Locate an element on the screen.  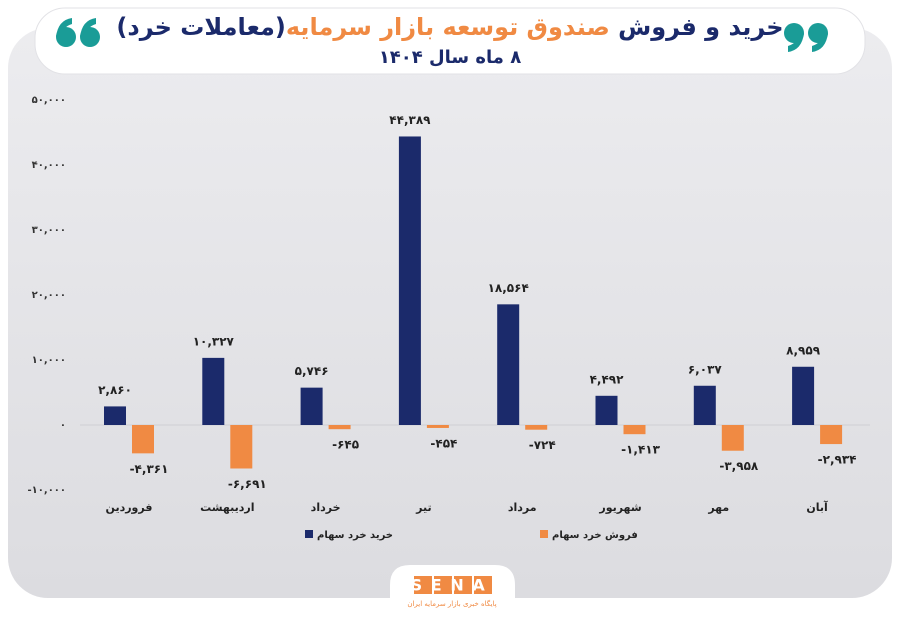
value-label: -۴۵۴ is located at coordinates (443, 443).